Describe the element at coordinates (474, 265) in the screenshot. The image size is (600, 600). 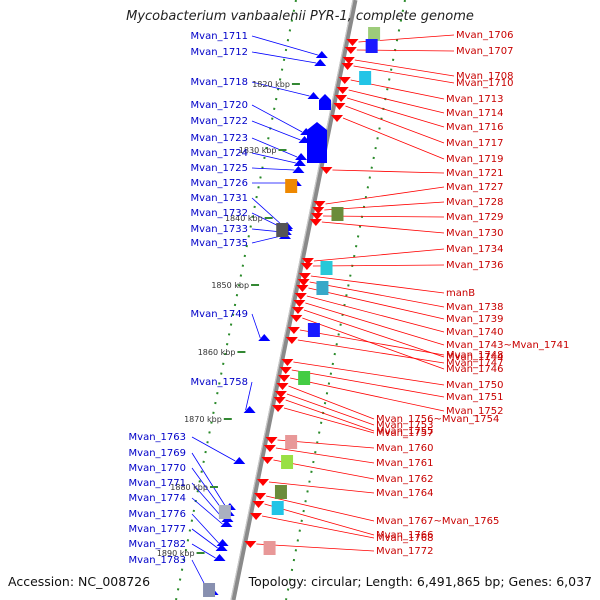
I see `gene-label-right: Mvan_1736` at that location.